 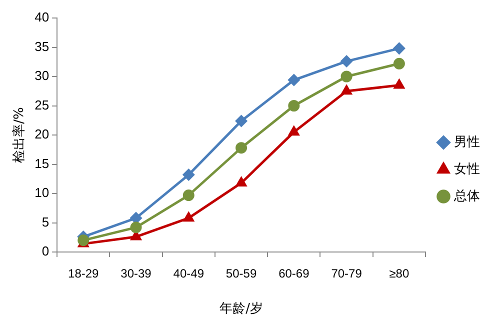 What do you see at coordinates (294, 273) in the screenshot?
I see `x-tick-label: 60-69` at bounding box center [294, 273].